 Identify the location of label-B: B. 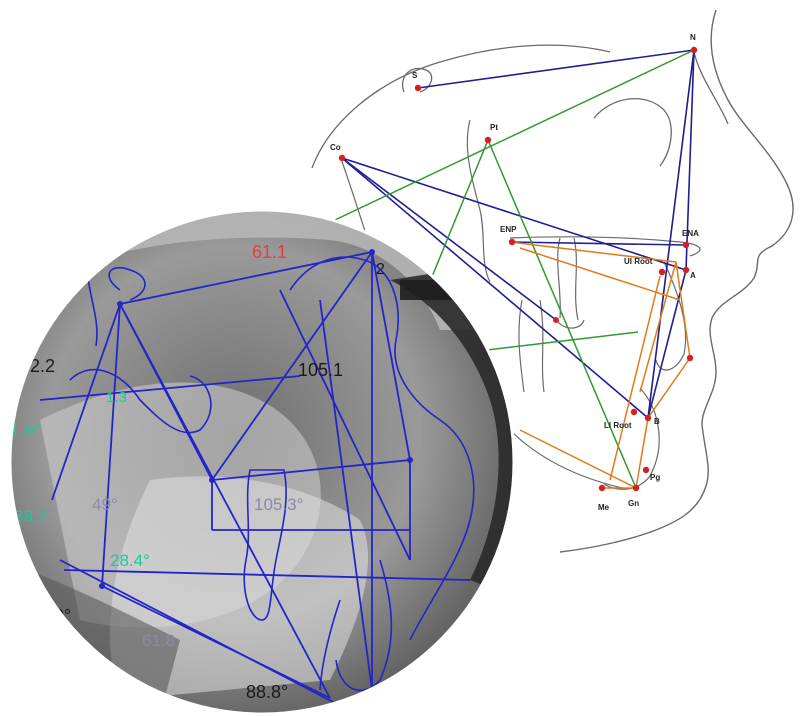
(657, 421).